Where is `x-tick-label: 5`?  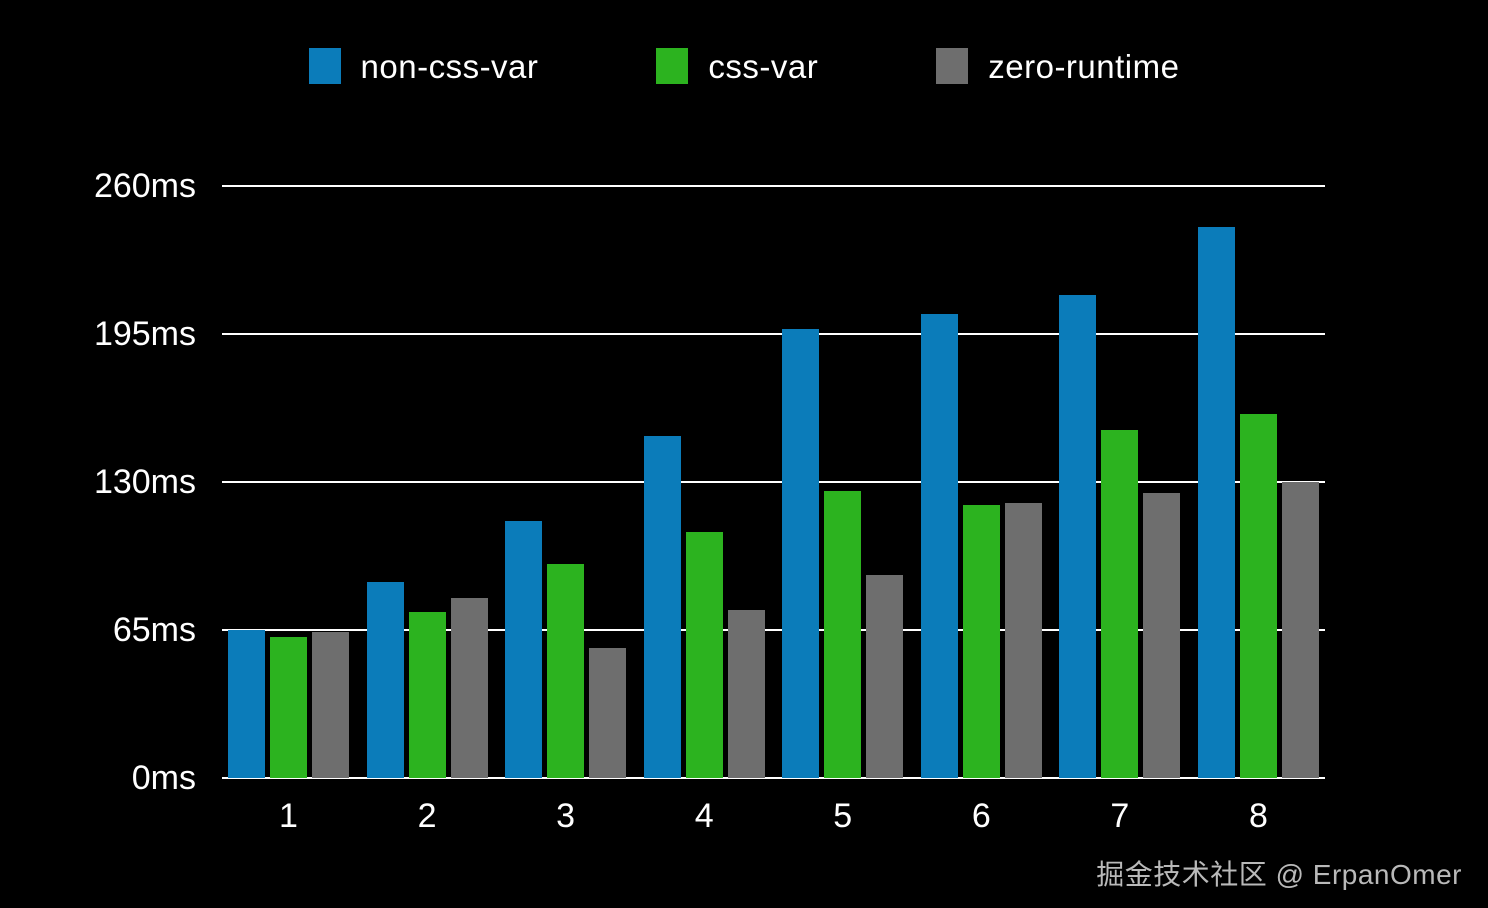 x-tick-label: 5 is located at coordinates (843, 816).